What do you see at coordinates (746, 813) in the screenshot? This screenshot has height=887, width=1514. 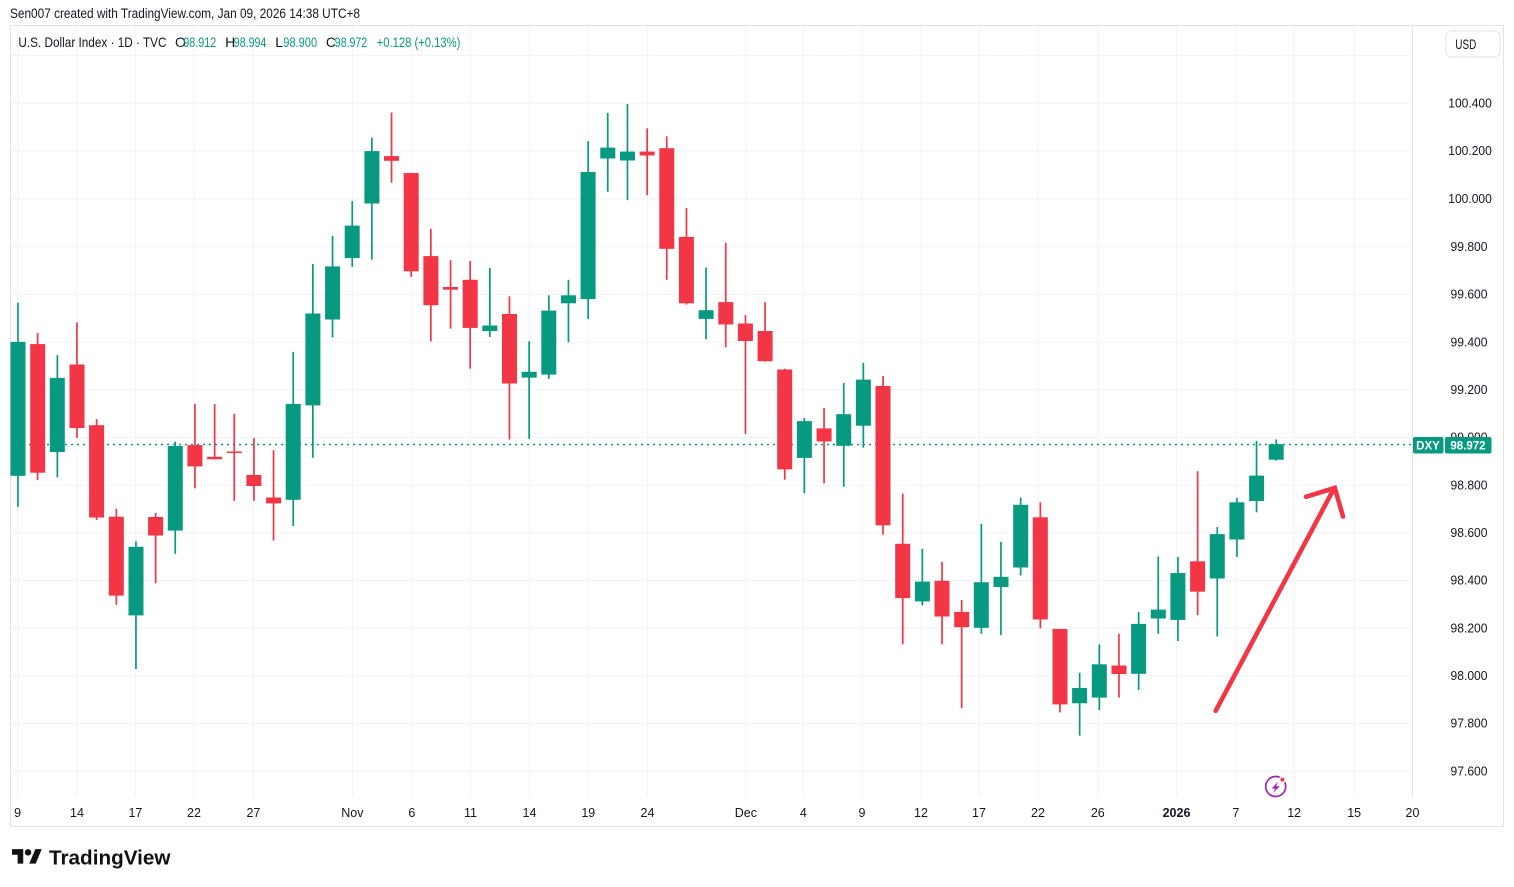 I see `svg-text: Dec` at bounding box center [746, 813].